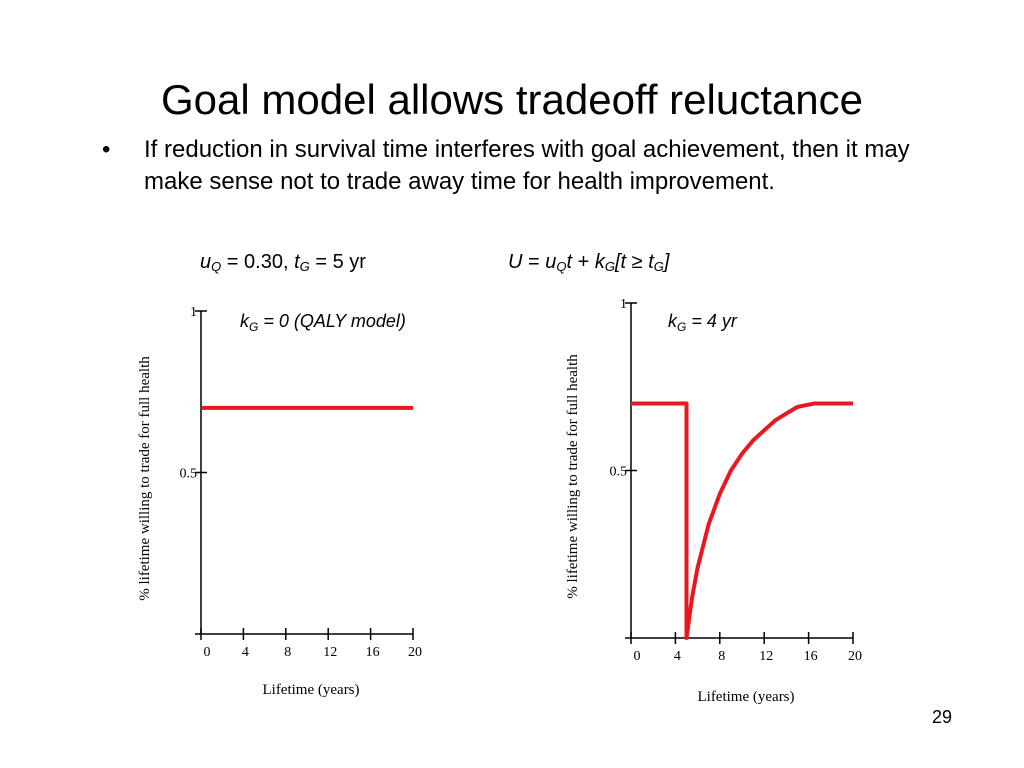 The height and width of the screenshot is (768, 1024). I want to click on chart1-x-tick-label-2: 8, so click(287, 652).